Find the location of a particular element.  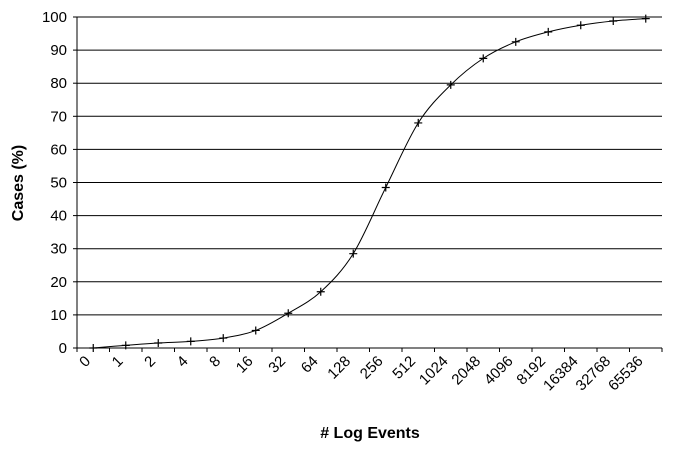

x-tick-label: 16384 is located at coordinates (561, 374).